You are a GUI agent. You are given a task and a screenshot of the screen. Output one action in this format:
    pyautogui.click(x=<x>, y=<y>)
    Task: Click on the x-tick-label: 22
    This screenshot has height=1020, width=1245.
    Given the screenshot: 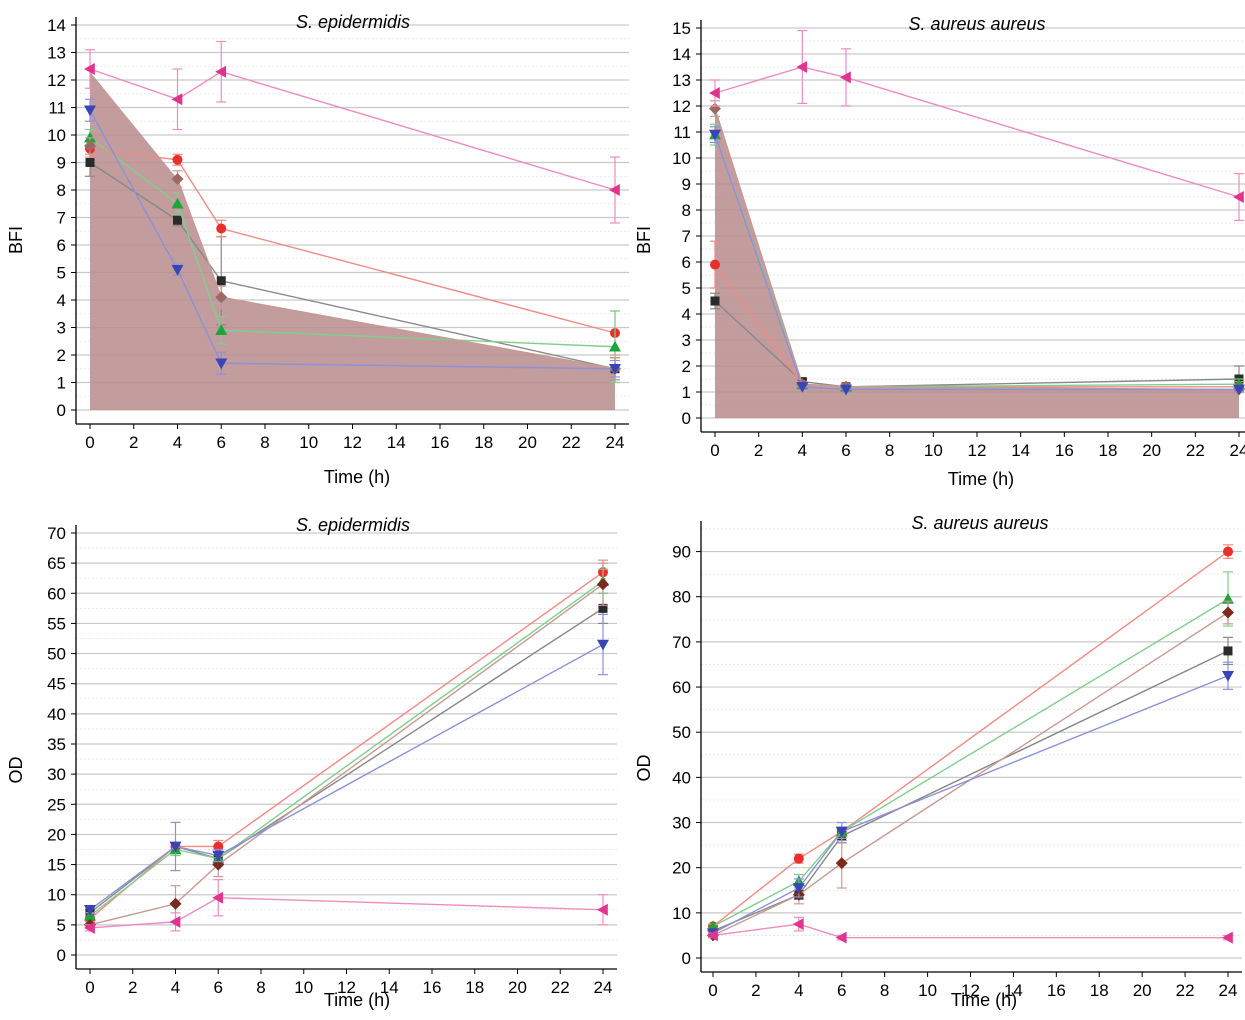 What is the action you would take?
    pyautogui.click(x=1195, y=450)
    